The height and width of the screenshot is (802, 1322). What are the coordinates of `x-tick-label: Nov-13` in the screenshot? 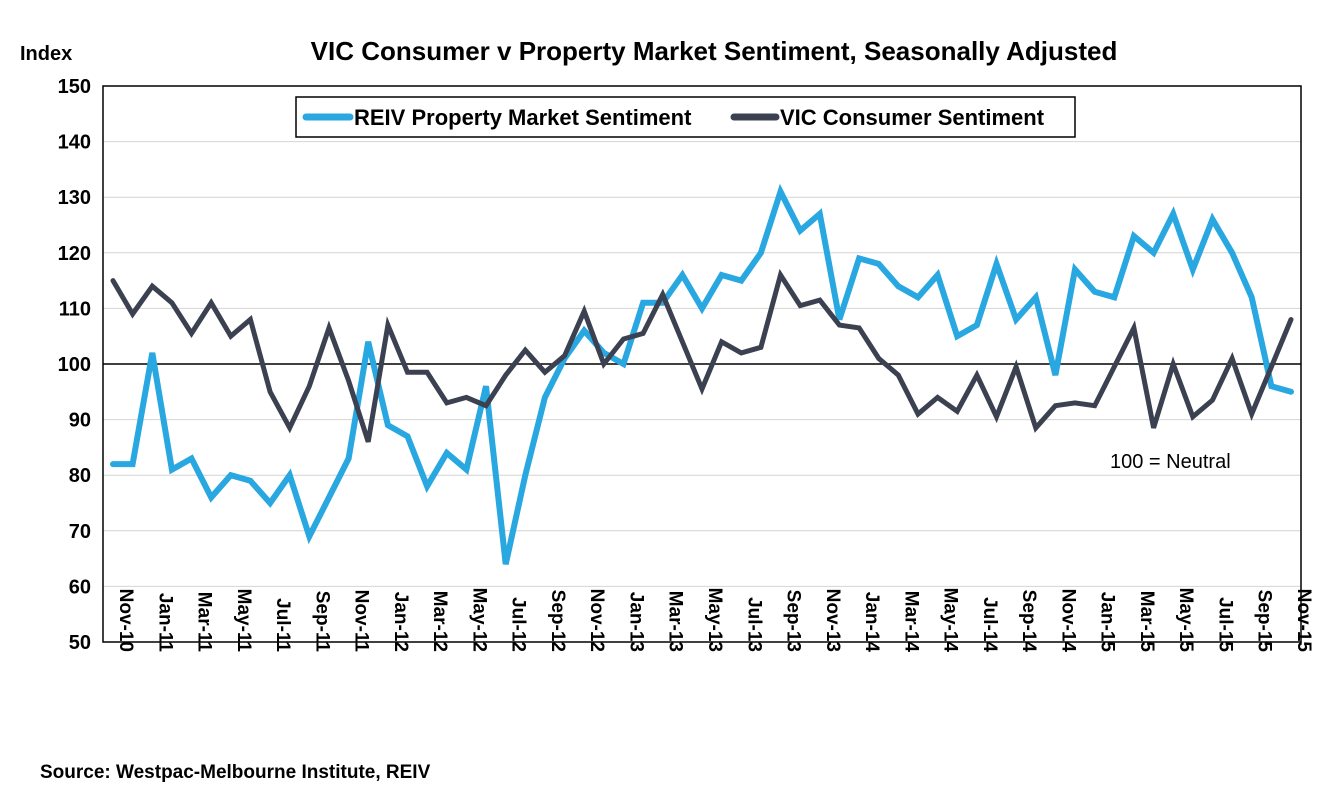 It's located at (832, 620).